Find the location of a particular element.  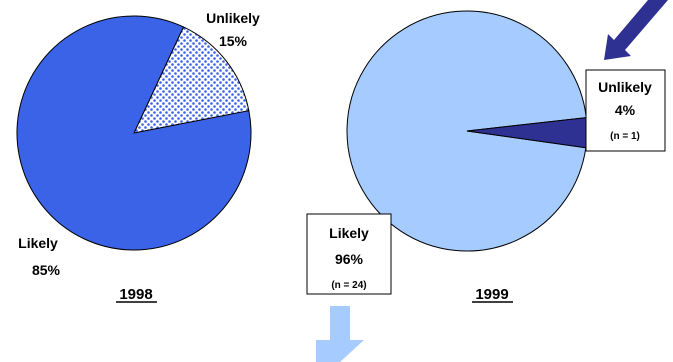

callout-box-unlikely-1999 is located at coordinates (625, 110).